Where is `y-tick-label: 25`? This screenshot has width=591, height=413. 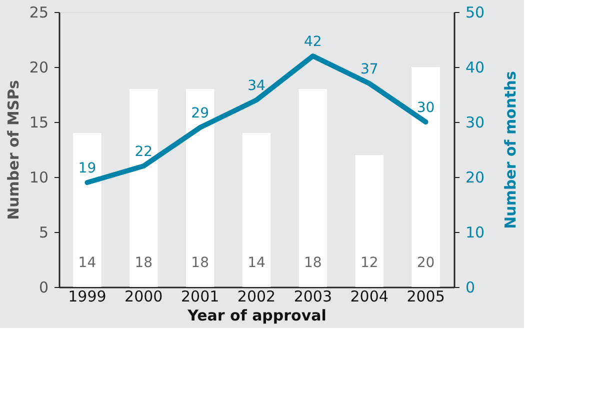
y-tick-label: 25 is located at coordinates (38, 13).